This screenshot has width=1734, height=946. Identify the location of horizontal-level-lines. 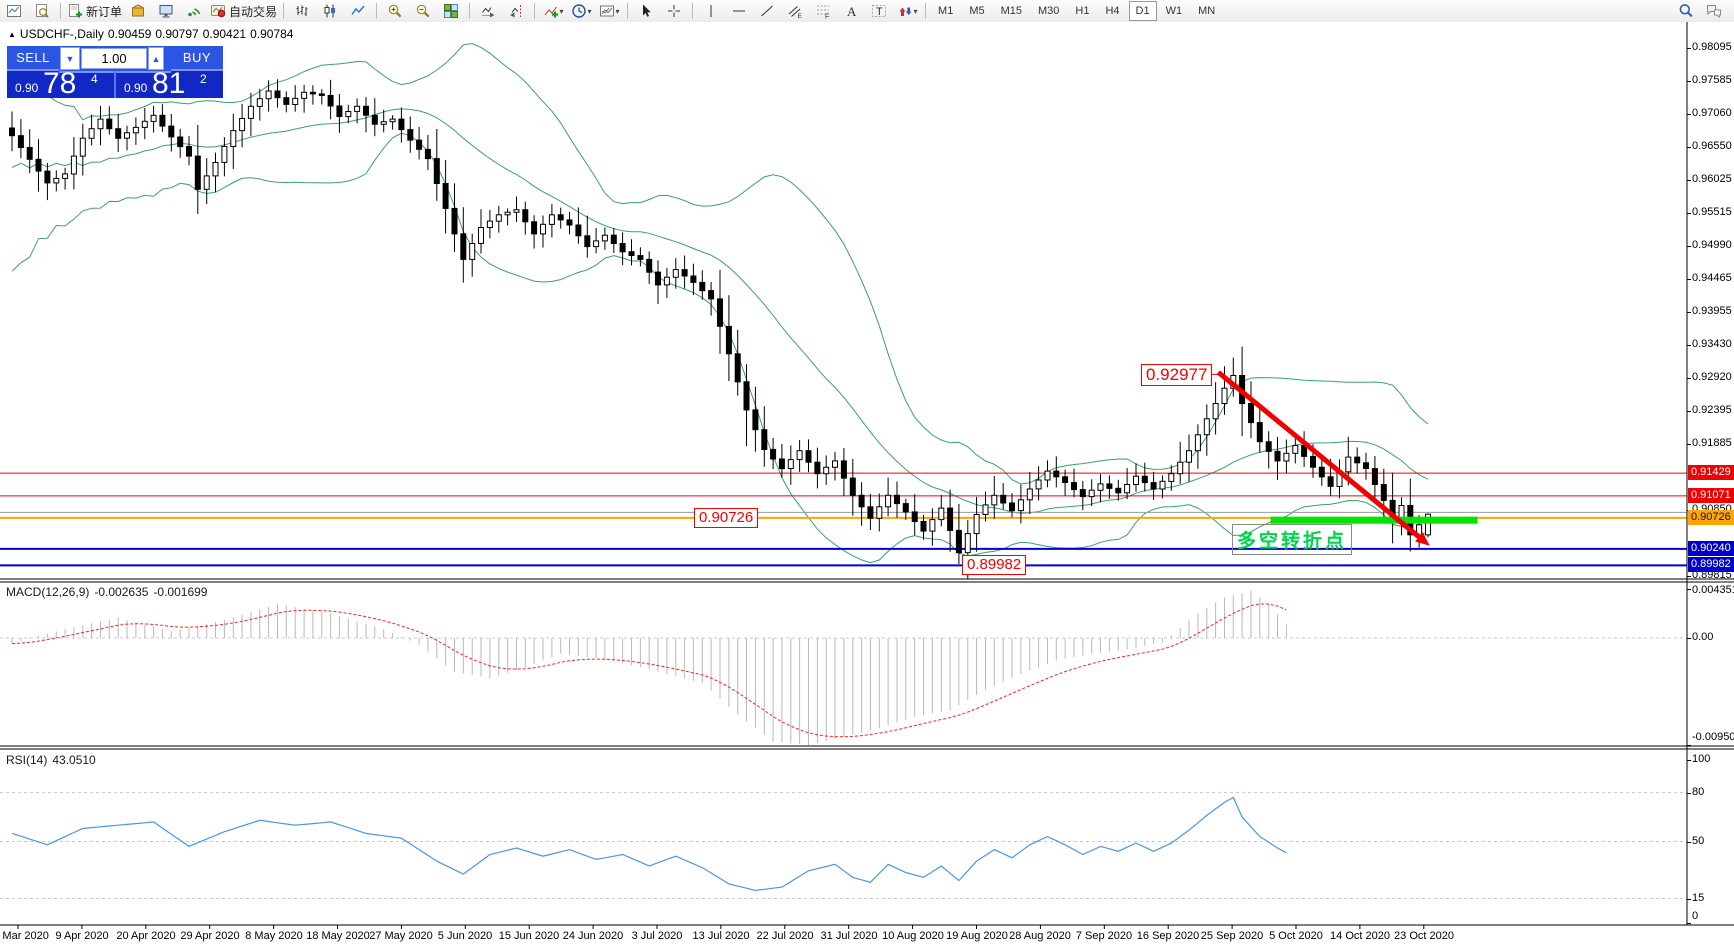
(843, 519).